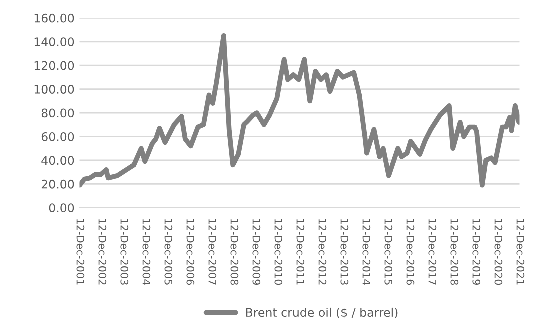  What do you see at coordinates (432, 252) in the screenshot?
I see `x-tick-label: 12-Dec-2017` at bounding box center [432, 252].